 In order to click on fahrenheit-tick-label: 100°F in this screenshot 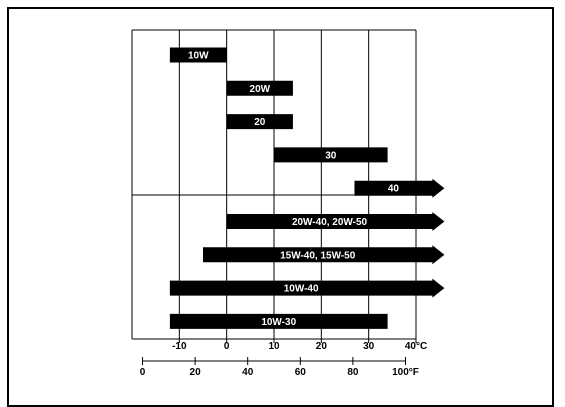, I will do `click(405, 372)`.